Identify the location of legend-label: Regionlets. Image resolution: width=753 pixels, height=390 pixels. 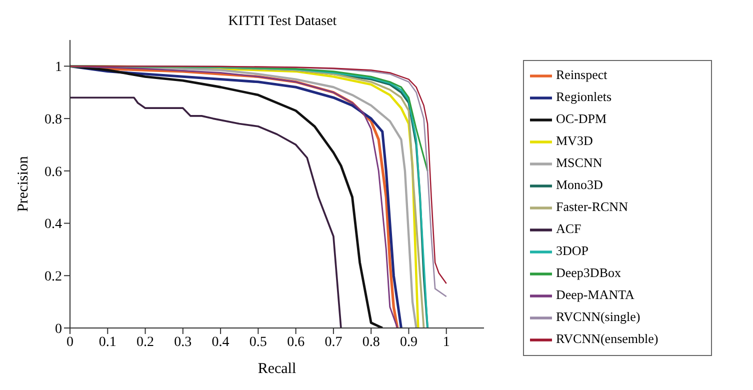
(584, 96).